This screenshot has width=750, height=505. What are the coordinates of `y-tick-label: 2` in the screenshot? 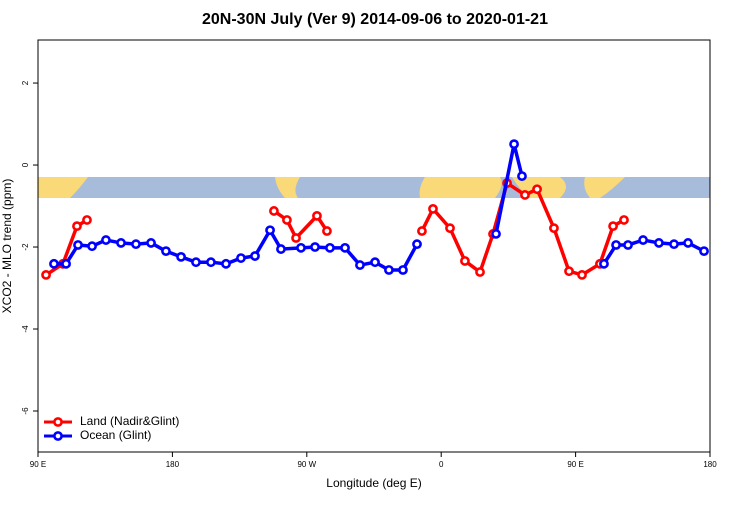 It's located at (25, 82).